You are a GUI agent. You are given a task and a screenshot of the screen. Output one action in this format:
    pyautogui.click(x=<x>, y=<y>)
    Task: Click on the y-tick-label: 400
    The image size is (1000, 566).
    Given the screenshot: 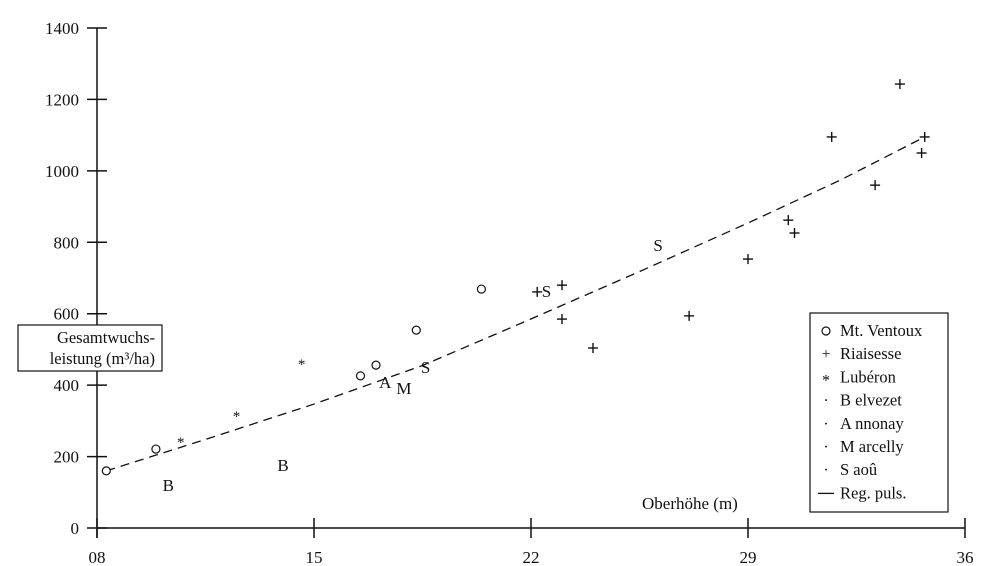 What is the action you would take?
    pyautogui.click(x=67, y=385)
    